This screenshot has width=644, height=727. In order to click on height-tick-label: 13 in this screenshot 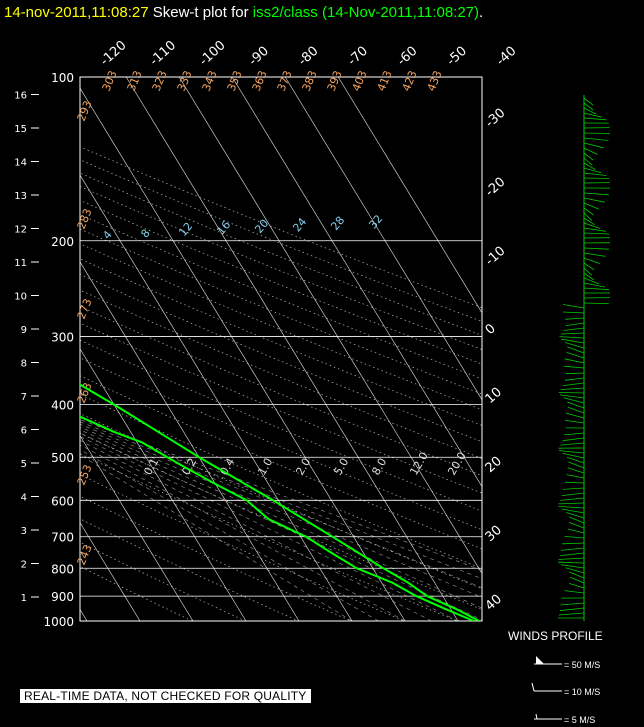, I will do `click(20, 196)`.